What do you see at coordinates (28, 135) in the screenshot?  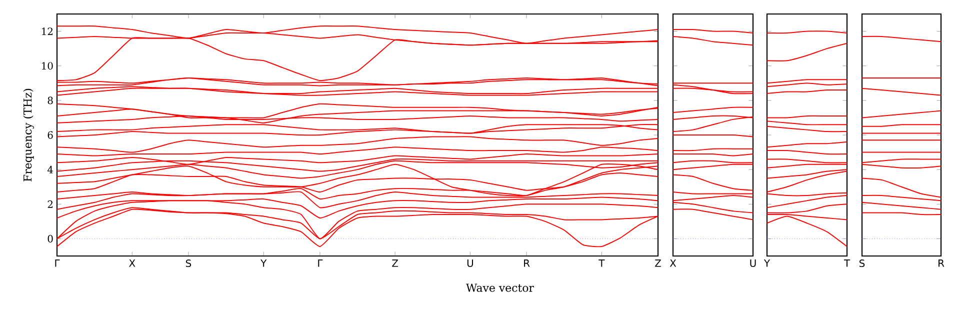 I see `y-axis-title: Frequency (THz)` at bounding box center [28, 135].